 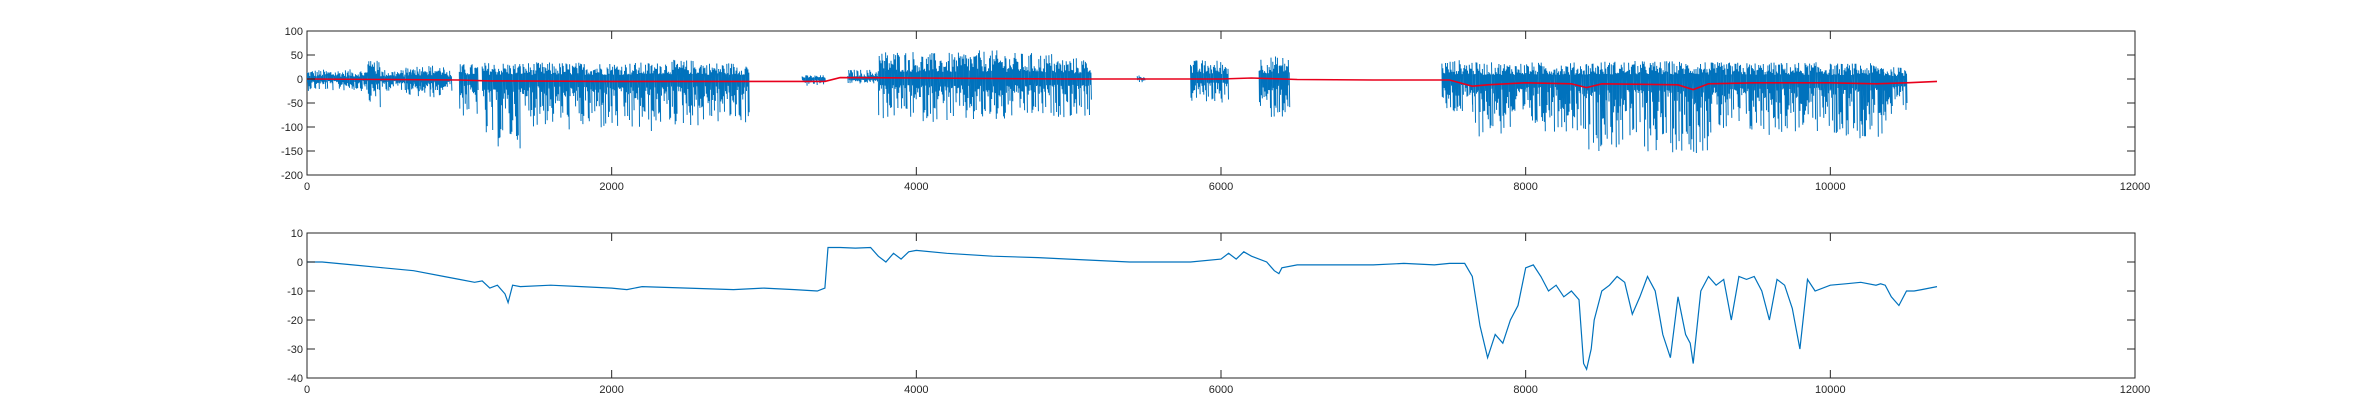 What do you see at coordinates (294, 32) in the screenshot?
I see `y-tick-label: 100` at bounding box center [294, 32].